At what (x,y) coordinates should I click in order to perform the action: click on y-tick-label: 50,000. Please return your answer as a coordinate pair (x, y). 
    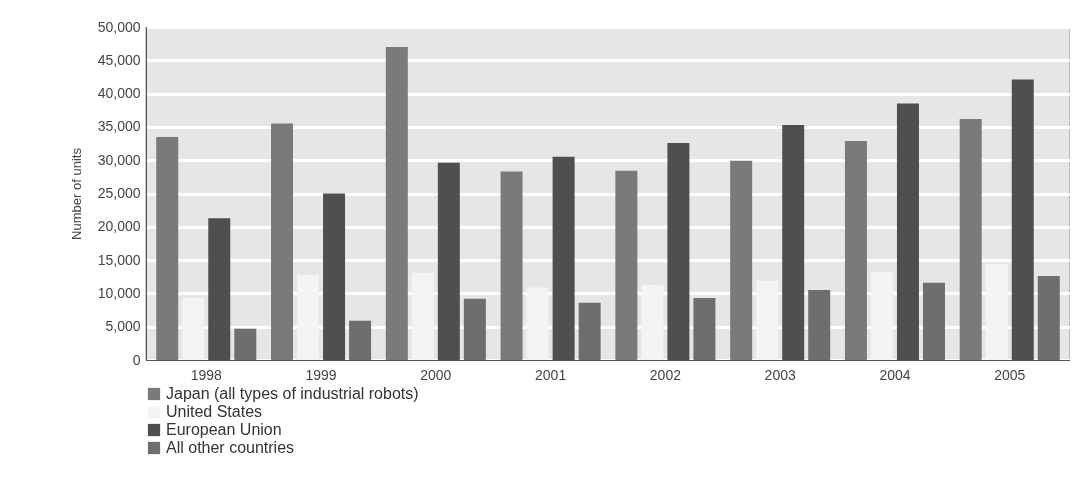
    Looking at the image, I should click on (119, 26).